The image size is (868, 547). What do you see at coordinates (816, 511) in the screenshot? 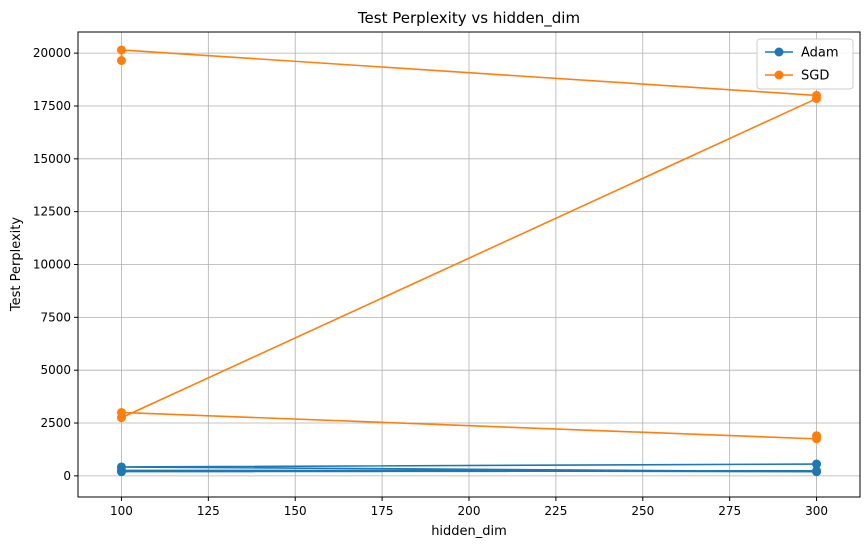
I see `x-tick-label: 300` at bounding box center [816, 511].